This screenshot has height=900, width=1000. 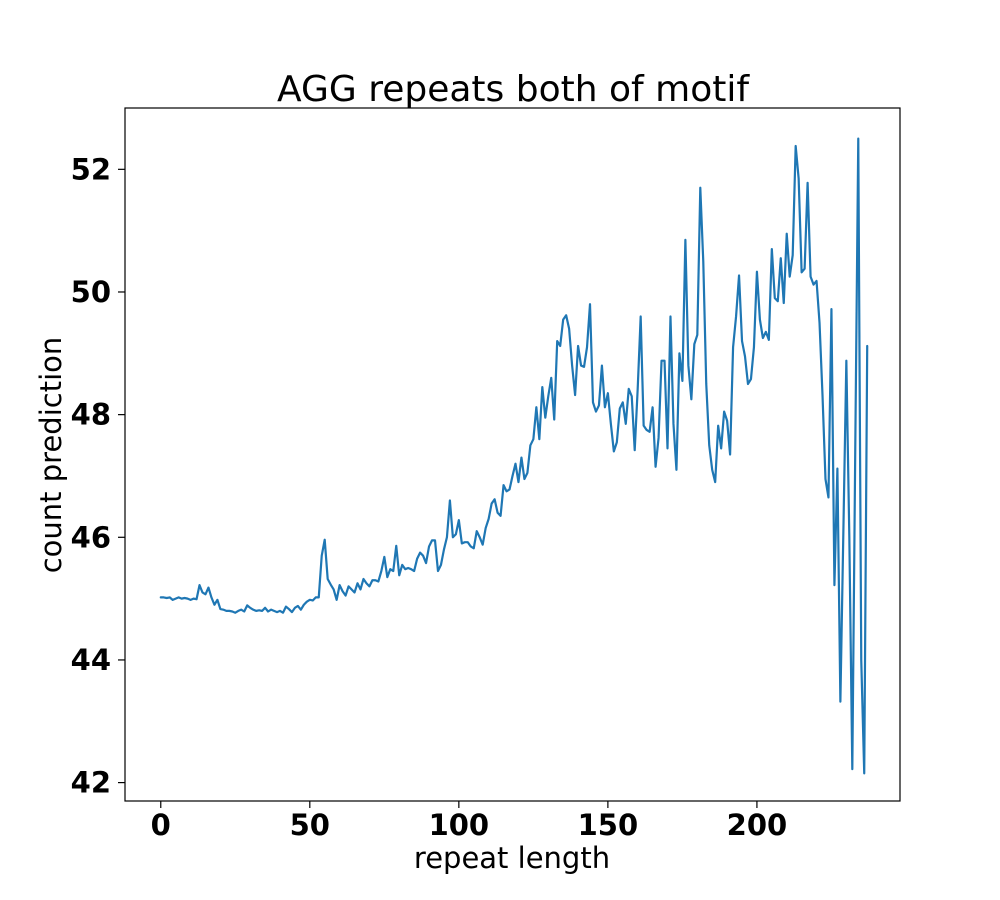 What do you see at coordinates (459, 825) in the screenshot?
I see `x-tick-label: 100` at bounding box center [459, 825].